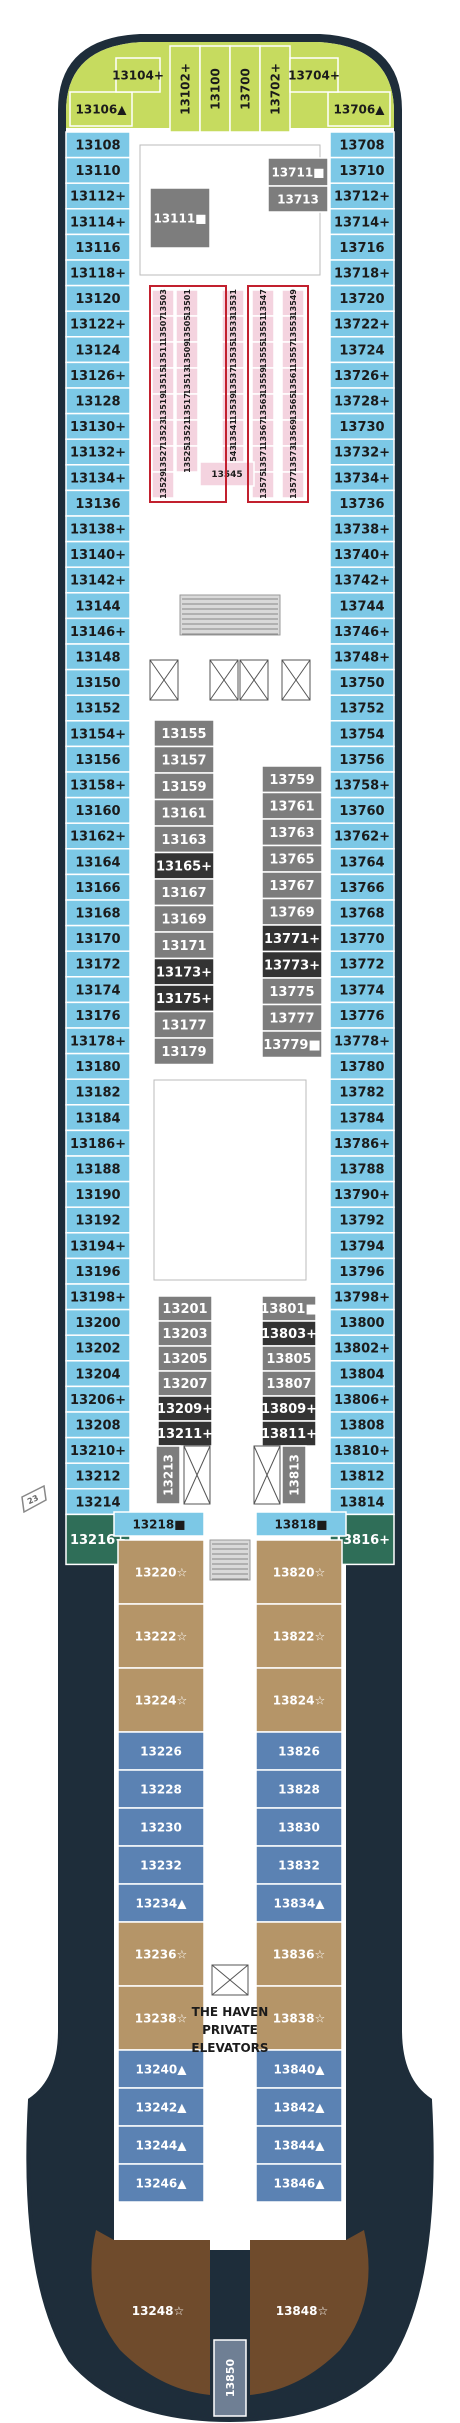  What do you see at coordinates (362, 759) in the screenshot?
I see `cabin-stbd-24: 13756` at bounding box center [362, 759].